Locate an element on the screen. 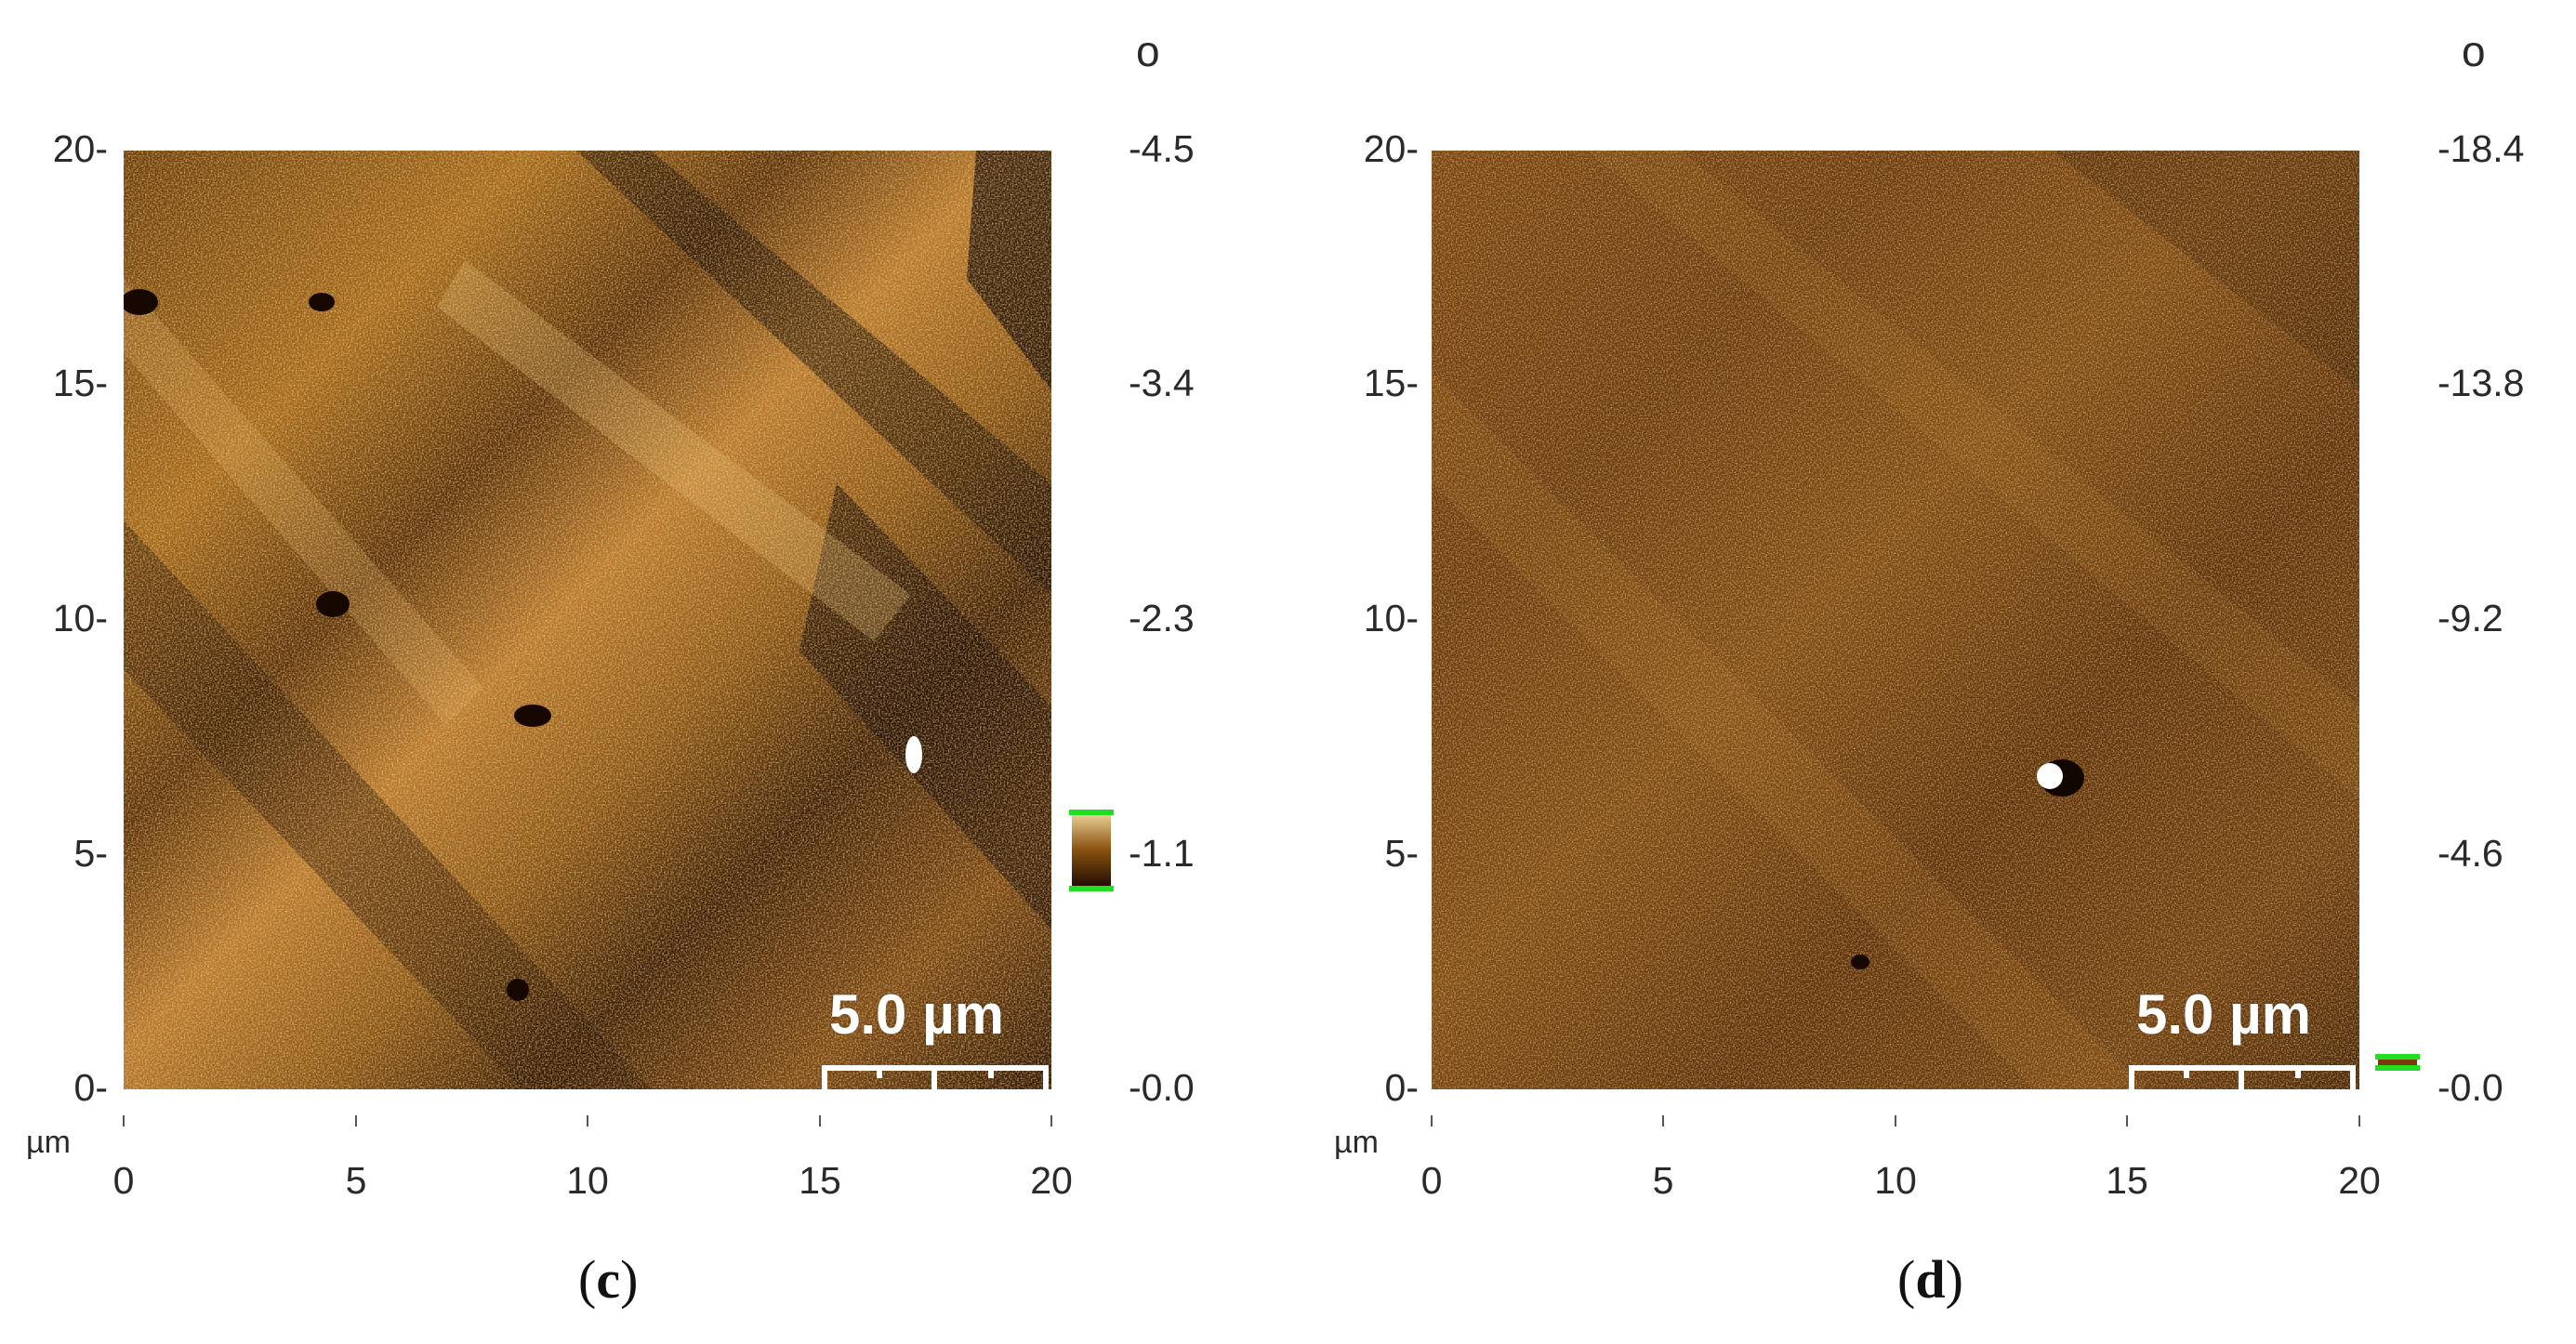 The width and height of the screenshot is (2576, 1344). colorbar-tick: -13.8 is located at coordinates (2481, 383).